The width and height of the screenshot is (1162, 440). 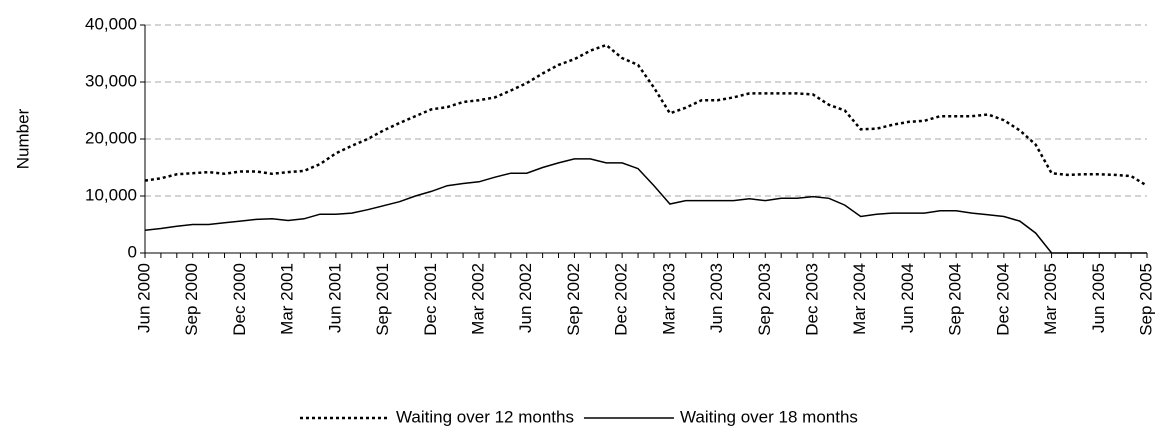 I want to click on x-tick-label: Jun 2005, so click(x=1098, y=298).